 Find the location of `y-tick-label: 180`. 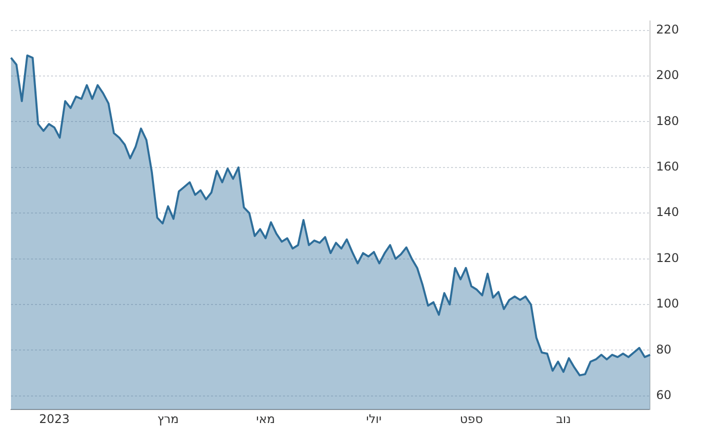

y-tick-label: 180 is located at coordinates (667, 121).